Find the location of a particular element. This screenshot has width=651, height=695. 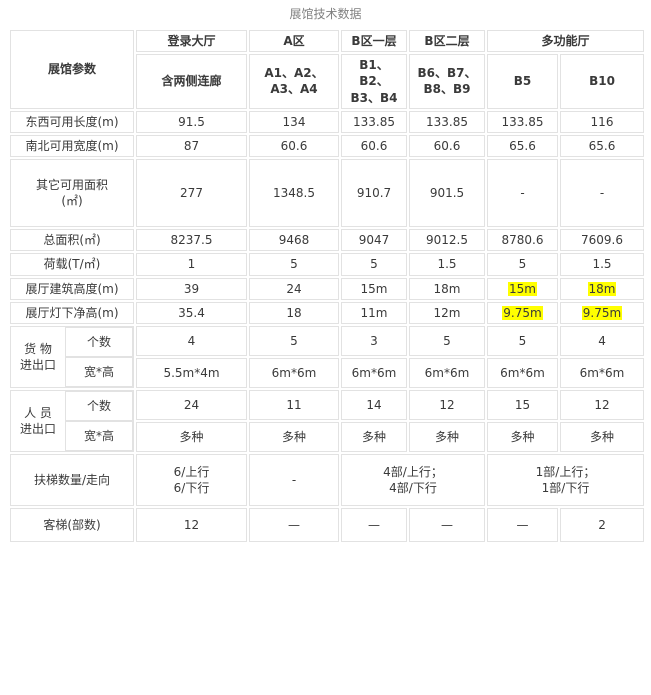

cell-value: 87 is located at coordinates (191, 146).